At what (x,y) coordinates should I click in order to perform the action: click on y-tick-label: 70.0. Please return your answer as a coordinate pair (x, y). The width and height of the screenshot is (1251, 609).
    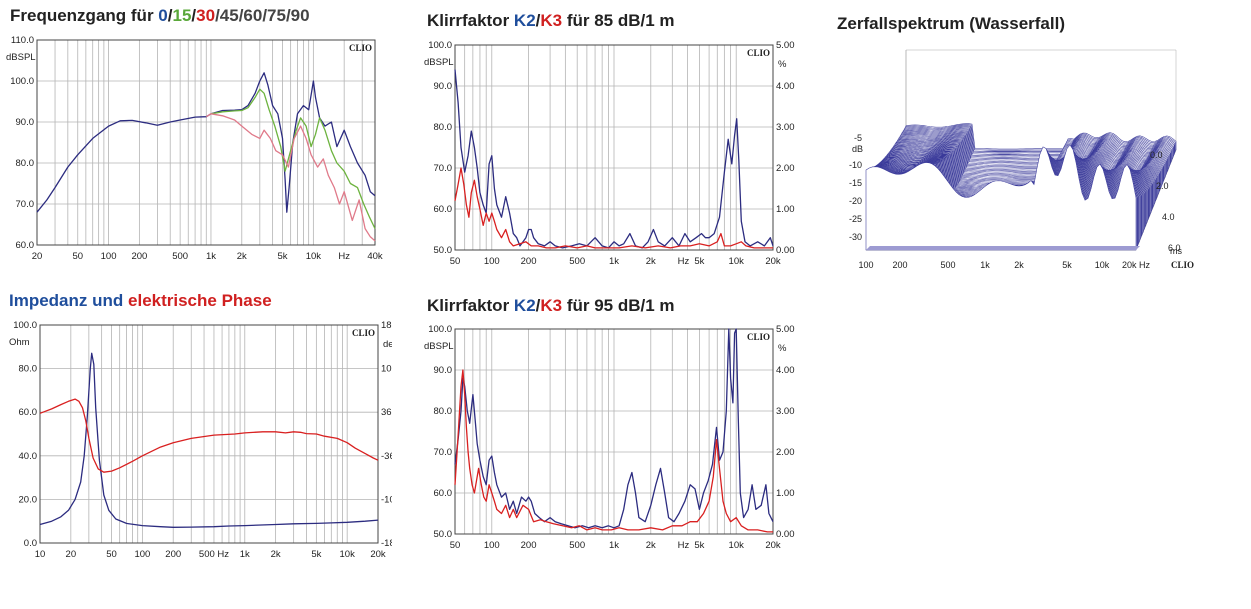
    Looking at the image, I should click on (443, 168).